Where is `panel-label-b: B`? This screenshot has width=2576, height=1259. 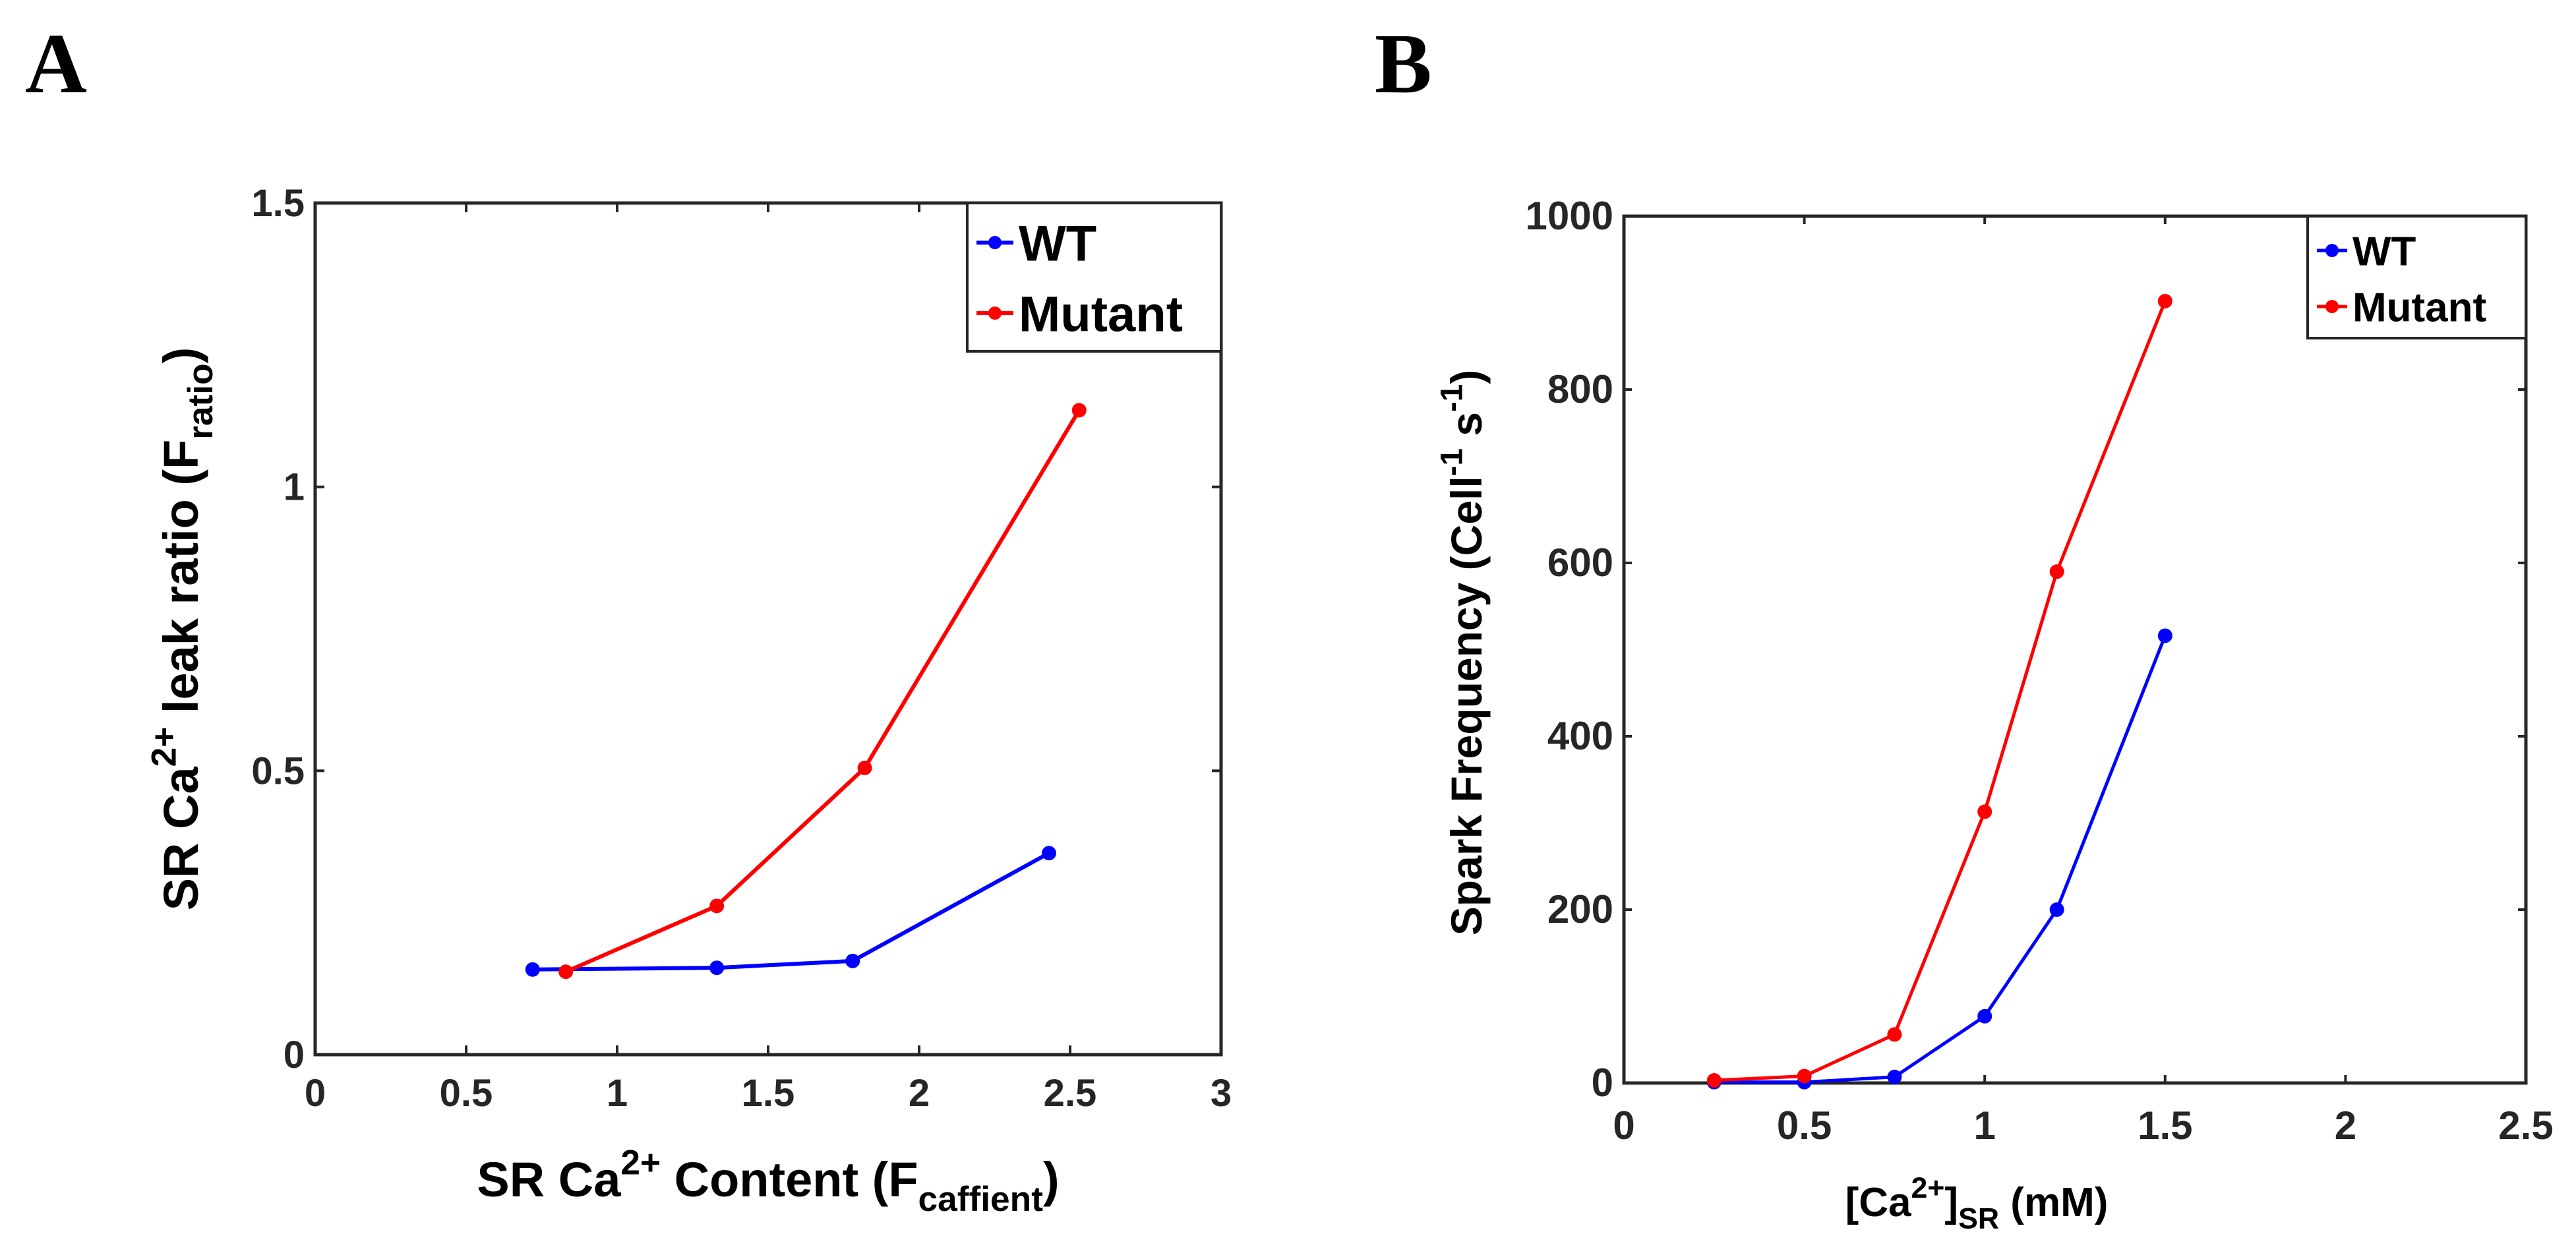
panel-label-b: B is located at coordinates (1403, 63).